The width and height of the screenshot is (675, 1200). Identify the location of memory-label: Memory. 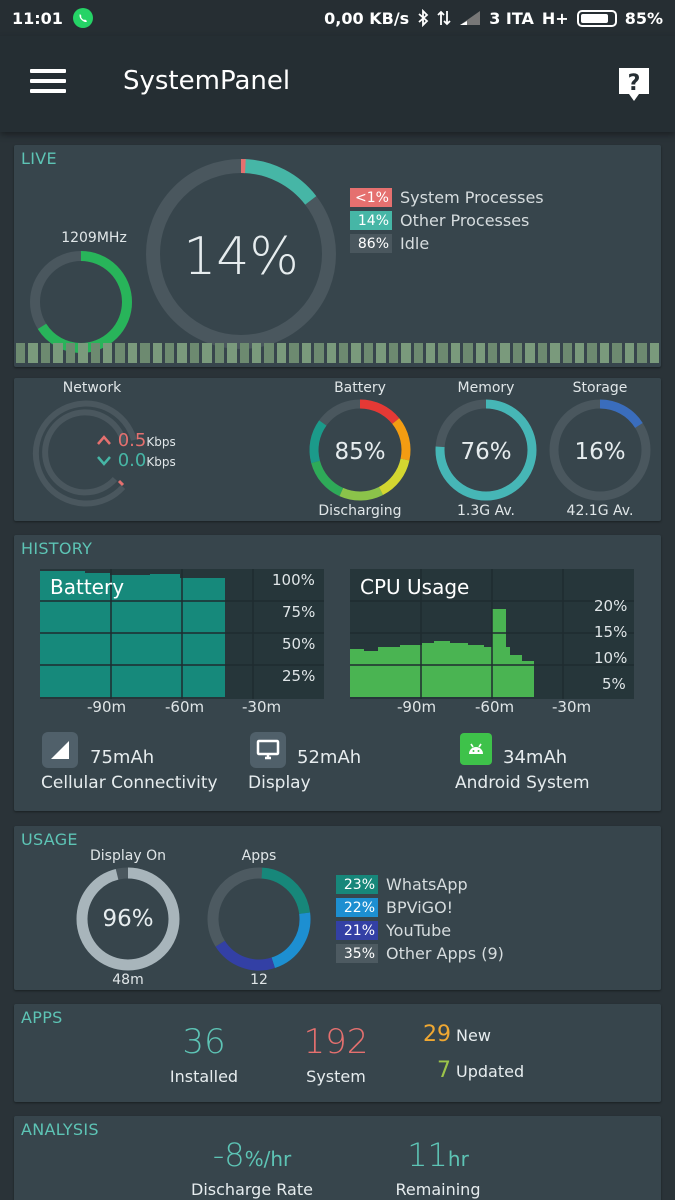
(486, 388).